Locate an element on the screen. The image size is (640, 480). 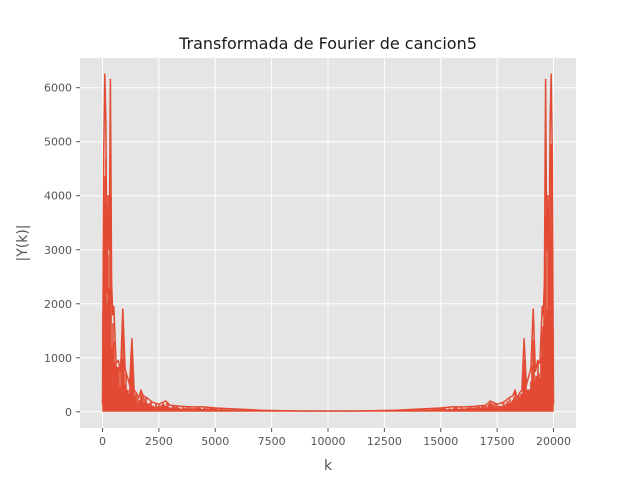
x-tick-label: 10000 is located at coordinates (328, 441).